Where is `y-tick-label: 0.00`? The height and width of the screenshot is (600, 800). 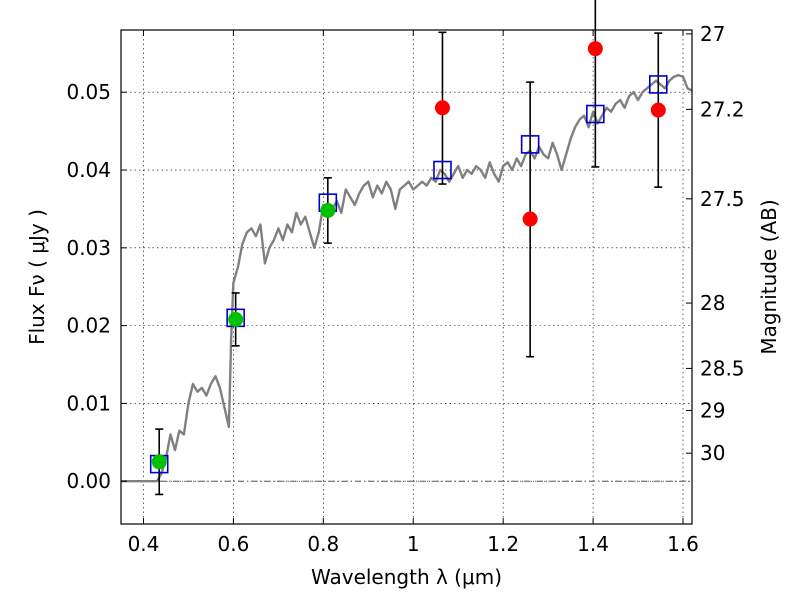 y-tick-label: 0.00 is located at coordinates (88, 481).